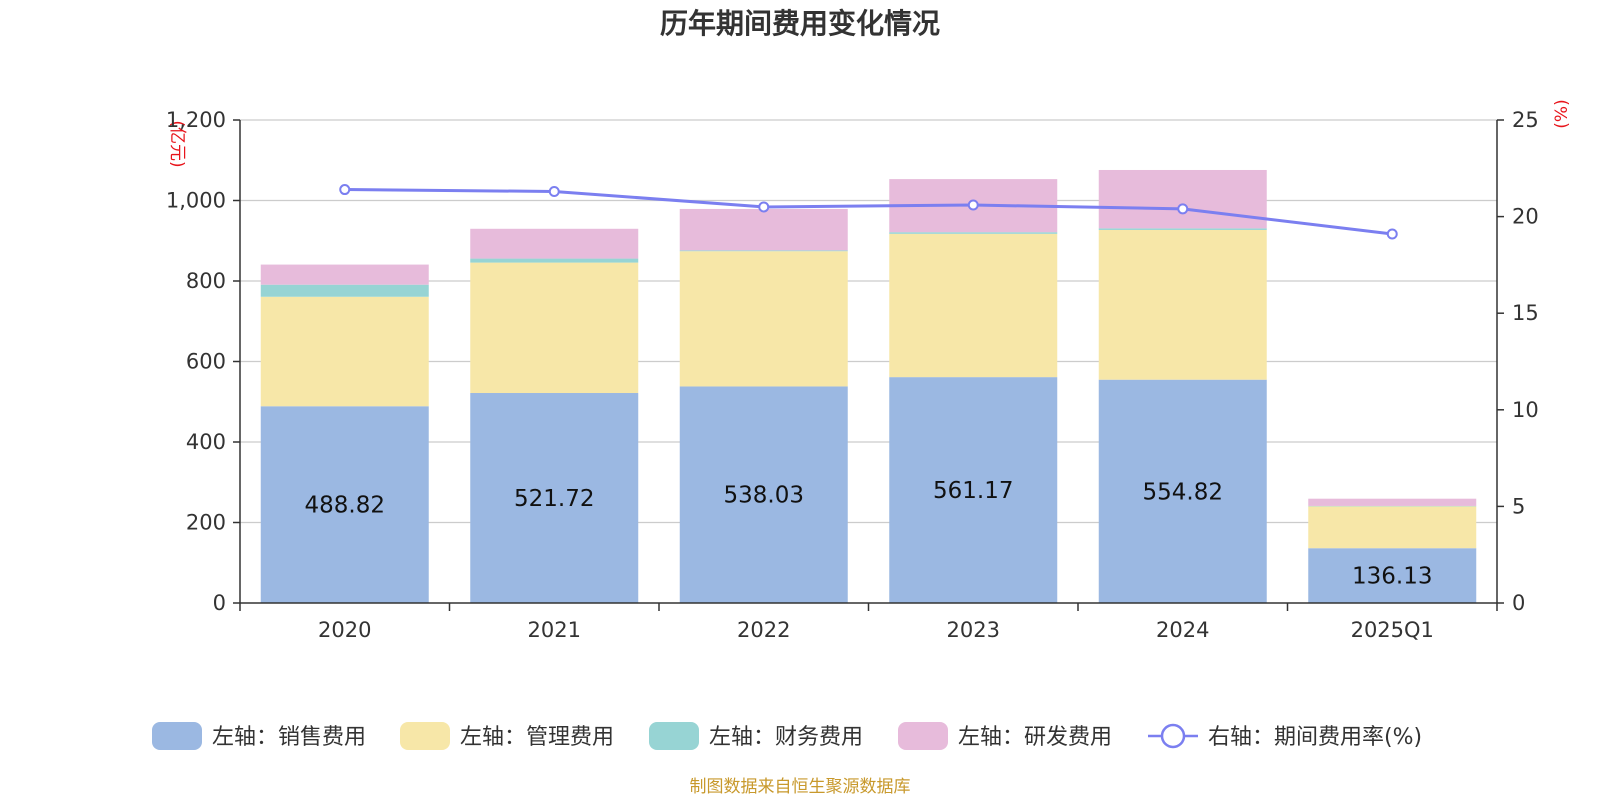 This screenshot has height=800, width=1600. Describe the element at coordinates (1518, 506) in the screenshot. I see `right-axis-tick-label: 5` at that location.